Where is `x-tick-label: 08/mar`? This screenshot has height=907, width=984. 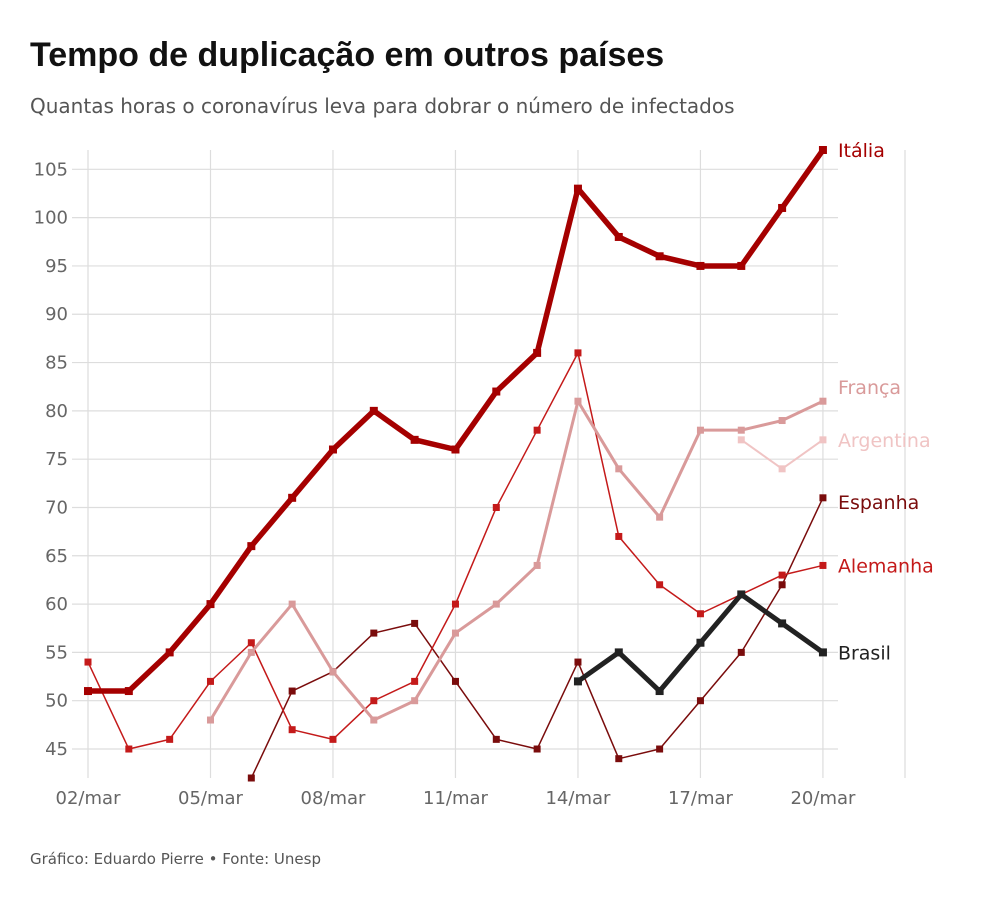 x-tick-label: 08/mar is located at coordinates (334, 798).